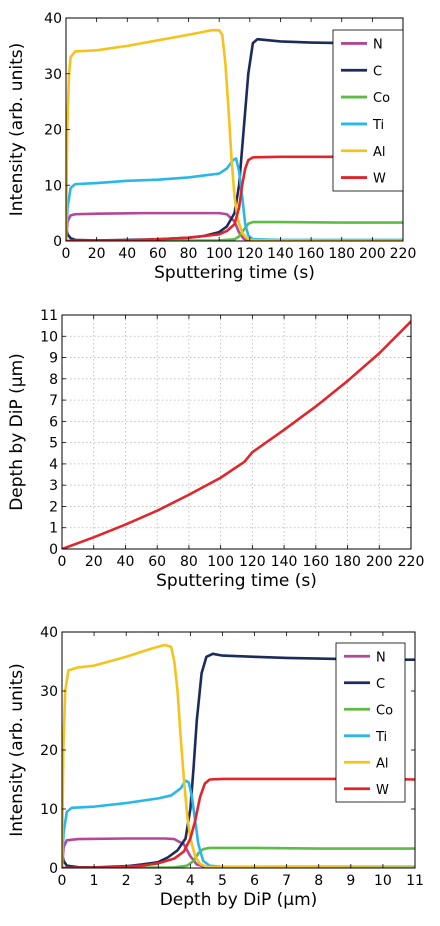 The width and height of the screenshot is (440, 926). I want to click on y-tick-label: 8, so click(53, 380).